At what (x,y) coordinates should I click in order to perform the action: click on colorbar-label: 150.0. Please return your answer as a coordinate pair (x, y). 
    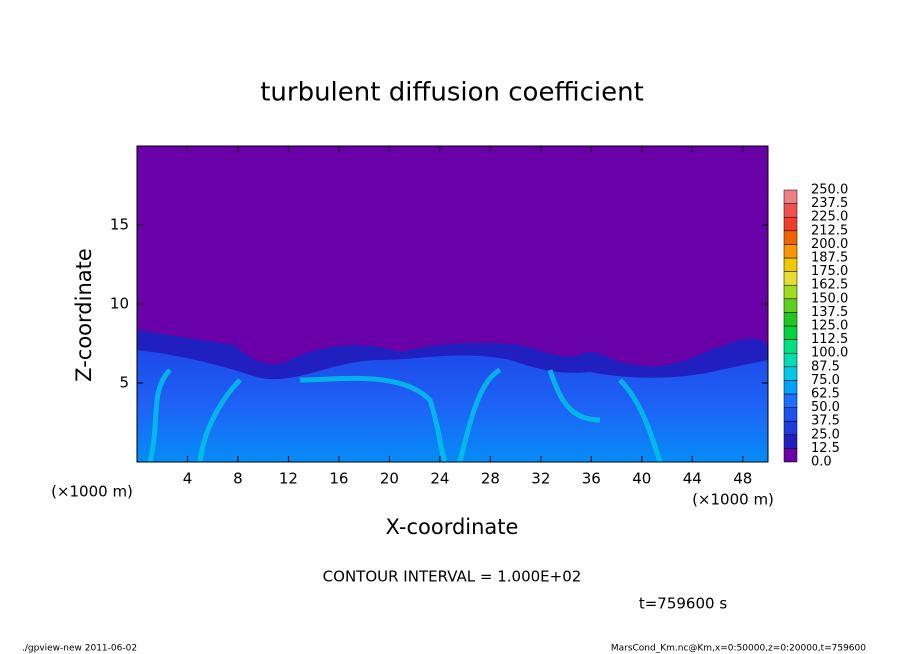
    Looking at the image, I should click on (829, 298).